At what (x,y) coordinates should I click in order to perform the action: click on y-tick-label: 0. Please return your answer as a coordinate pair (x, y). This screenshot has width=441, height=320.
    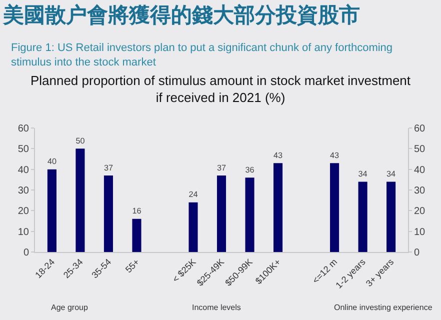
    Looking at the image, I should click on (26, 253).